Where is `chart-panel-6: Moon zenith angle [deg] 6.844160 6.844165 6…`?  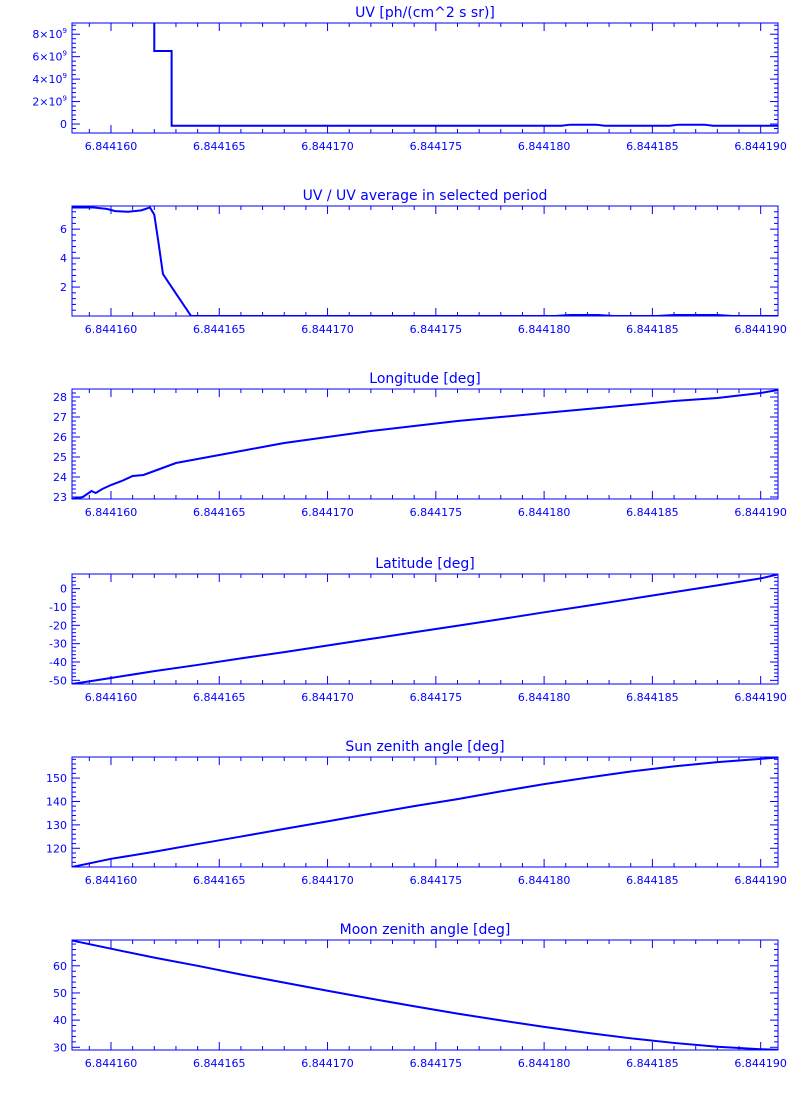
chart-panel-6: Moon zenith angle [deg] 6.844160 6.844165 6… is located at coordinates (420, 996).